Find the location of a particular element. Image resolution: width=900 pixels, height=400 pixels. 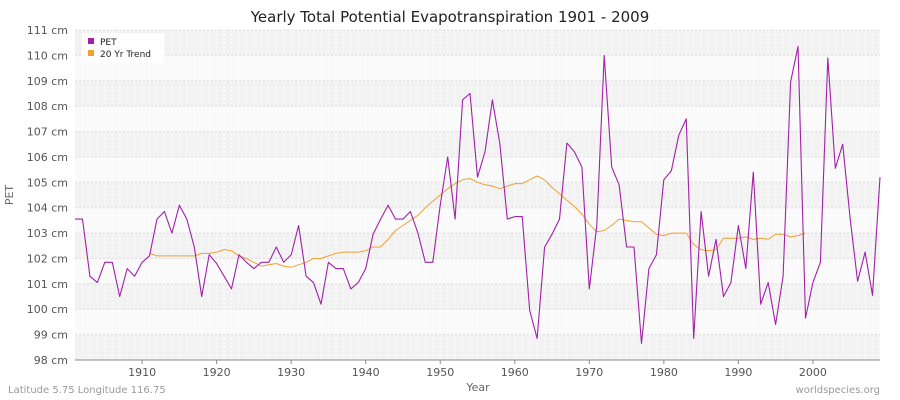

x-tick-label: 1920 is located at coordinates (217, 372).